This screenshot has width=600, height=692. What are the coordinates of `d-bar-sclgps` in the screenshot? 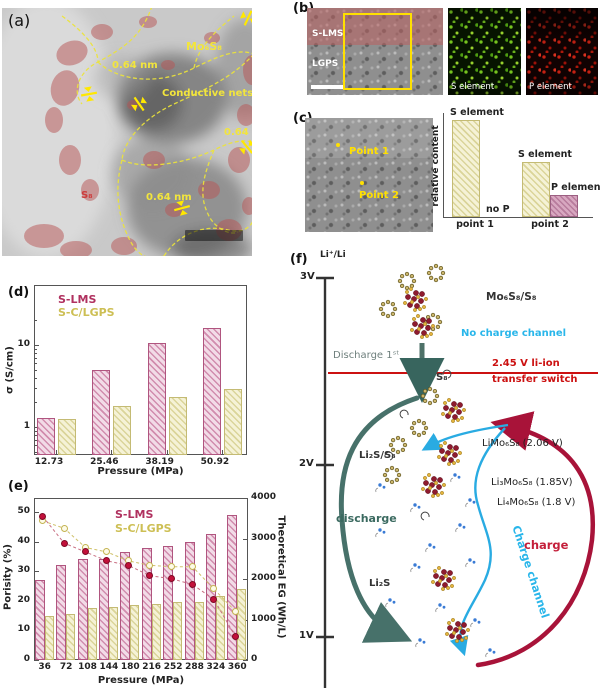 It's located at (232, 422).